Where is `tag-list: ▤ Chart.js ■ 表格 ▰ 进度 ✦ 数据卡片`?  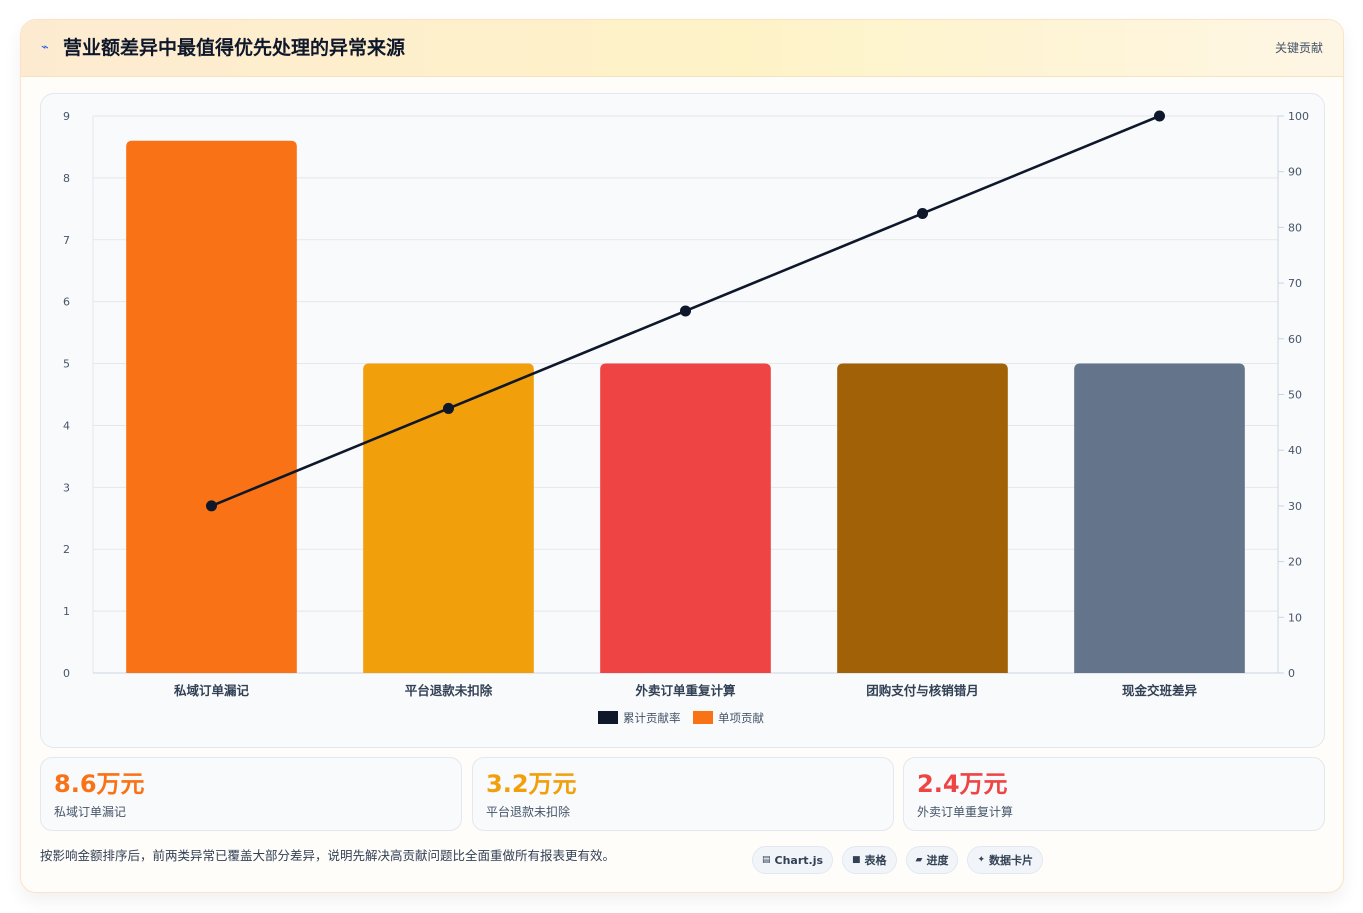
tag-list: ▤ Chart.js ■ 表格 ▰ 进度 ✦ 数据卡片 is located at coordinates (898, 860).